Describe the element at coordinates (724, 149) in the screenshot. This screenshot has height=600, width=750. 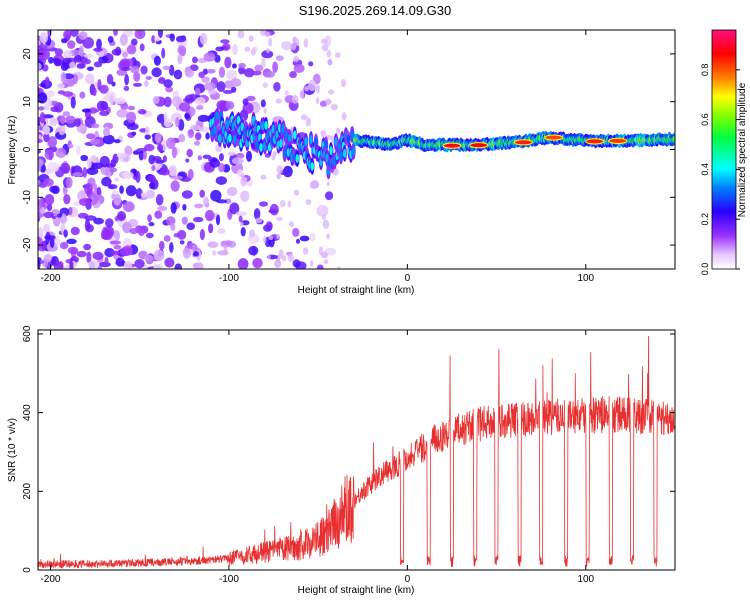
I see `colorbar-gradient` at that location.